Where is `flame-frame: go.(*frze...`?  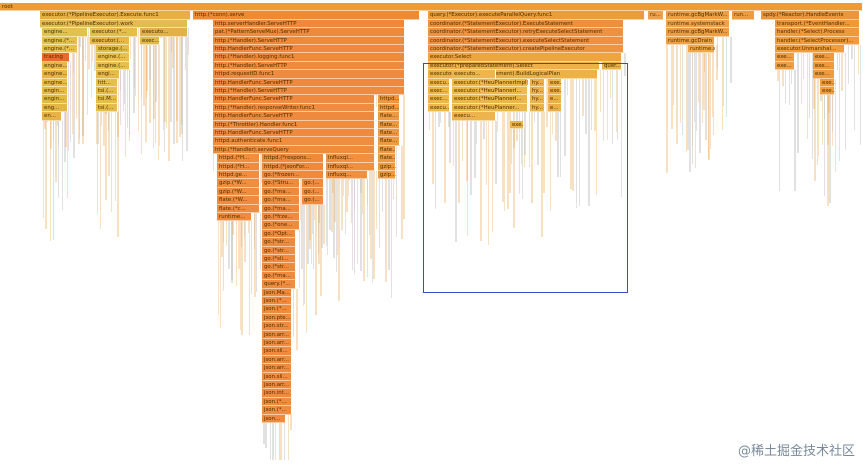 flame-frame: go.(*frze... is located at coordinates (281, 217).